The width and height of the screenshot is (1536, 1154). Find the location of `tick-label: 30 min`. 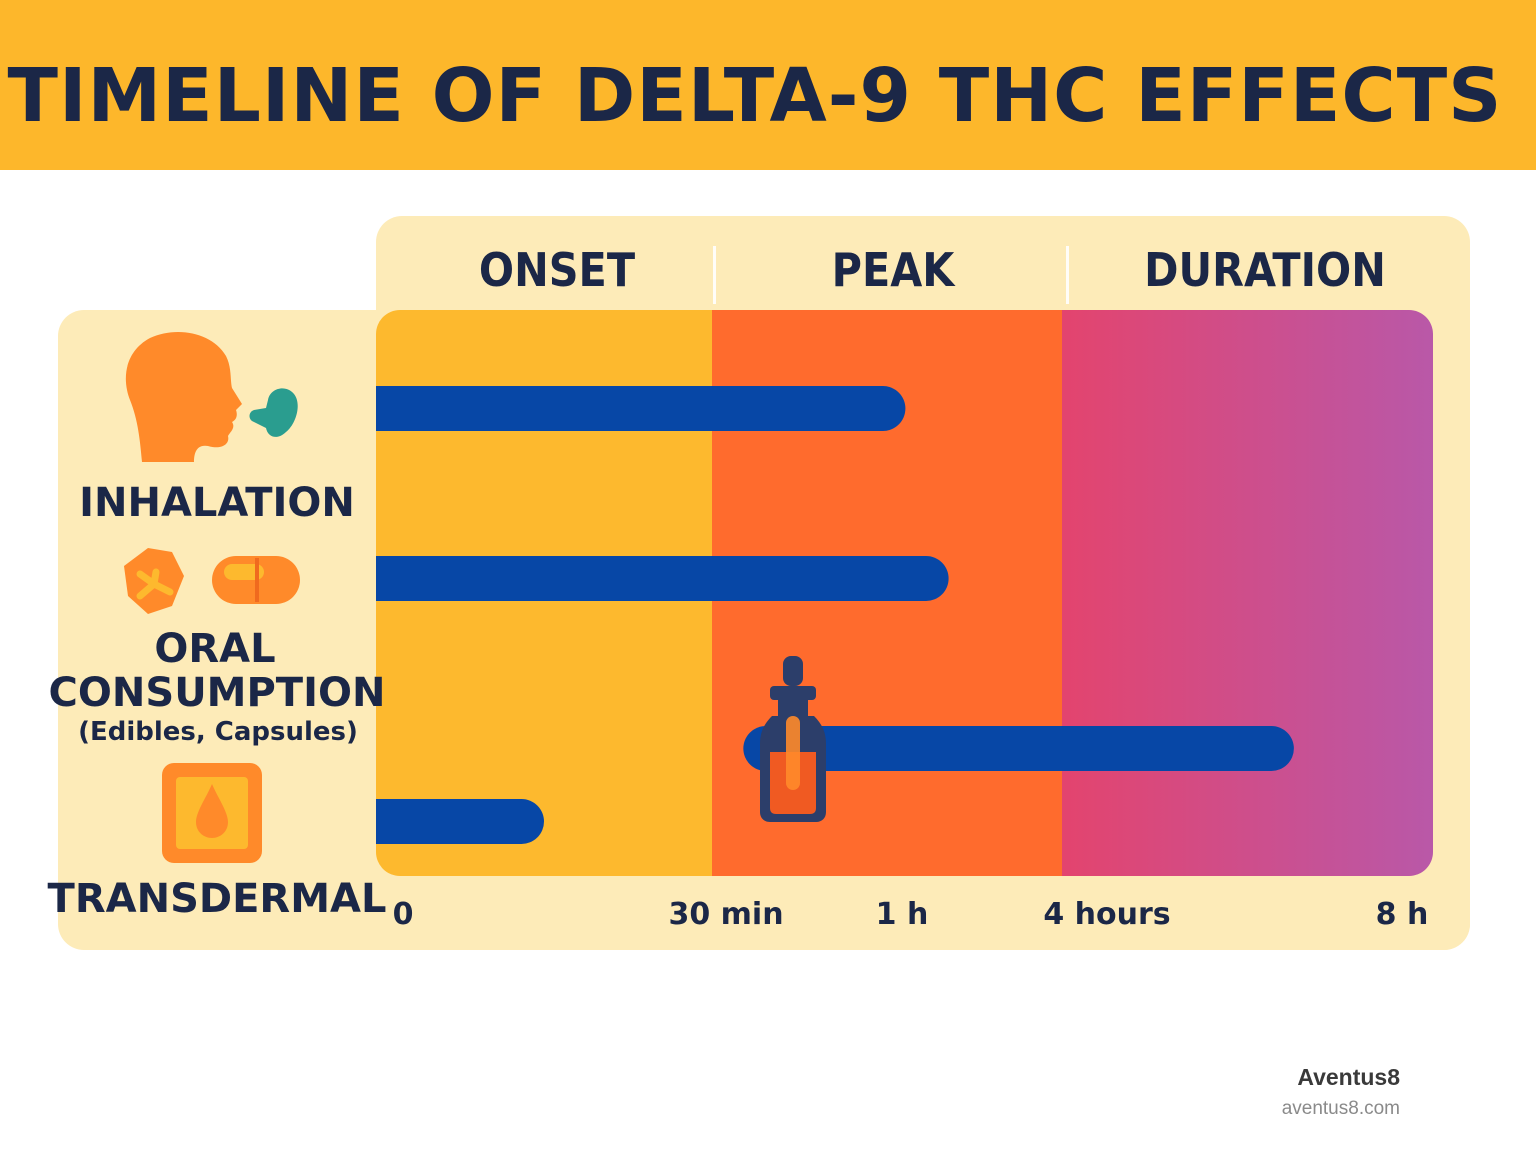

tick-label: 30 min is located at coordinates (725, 914).